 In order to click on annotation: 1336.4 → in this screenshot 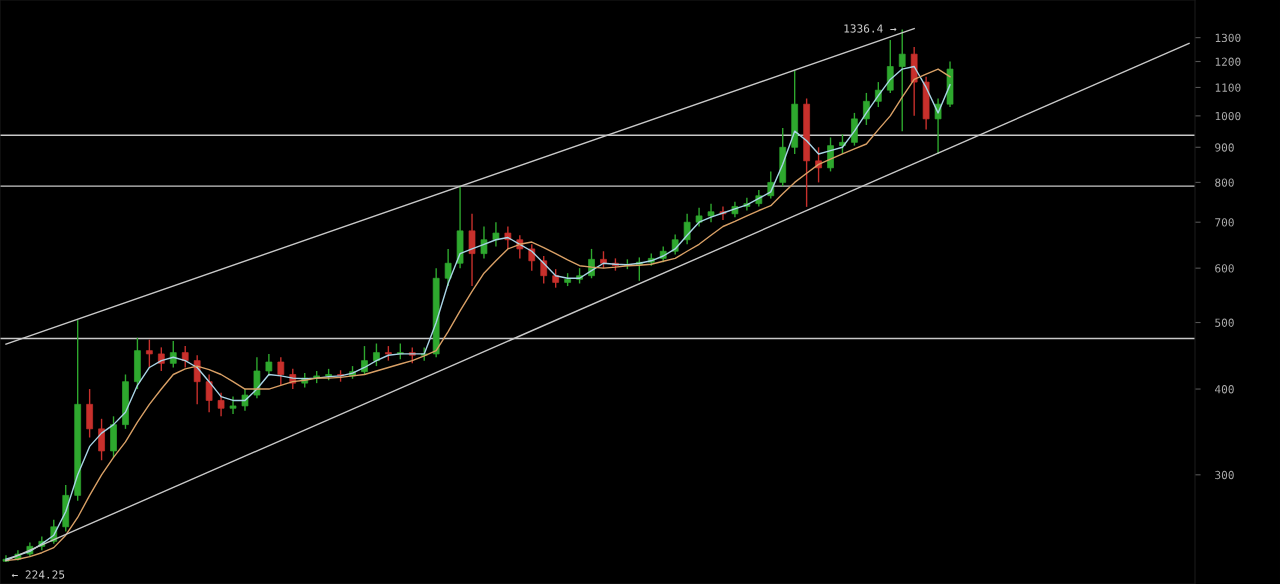, I will do `click(870, 28)`.